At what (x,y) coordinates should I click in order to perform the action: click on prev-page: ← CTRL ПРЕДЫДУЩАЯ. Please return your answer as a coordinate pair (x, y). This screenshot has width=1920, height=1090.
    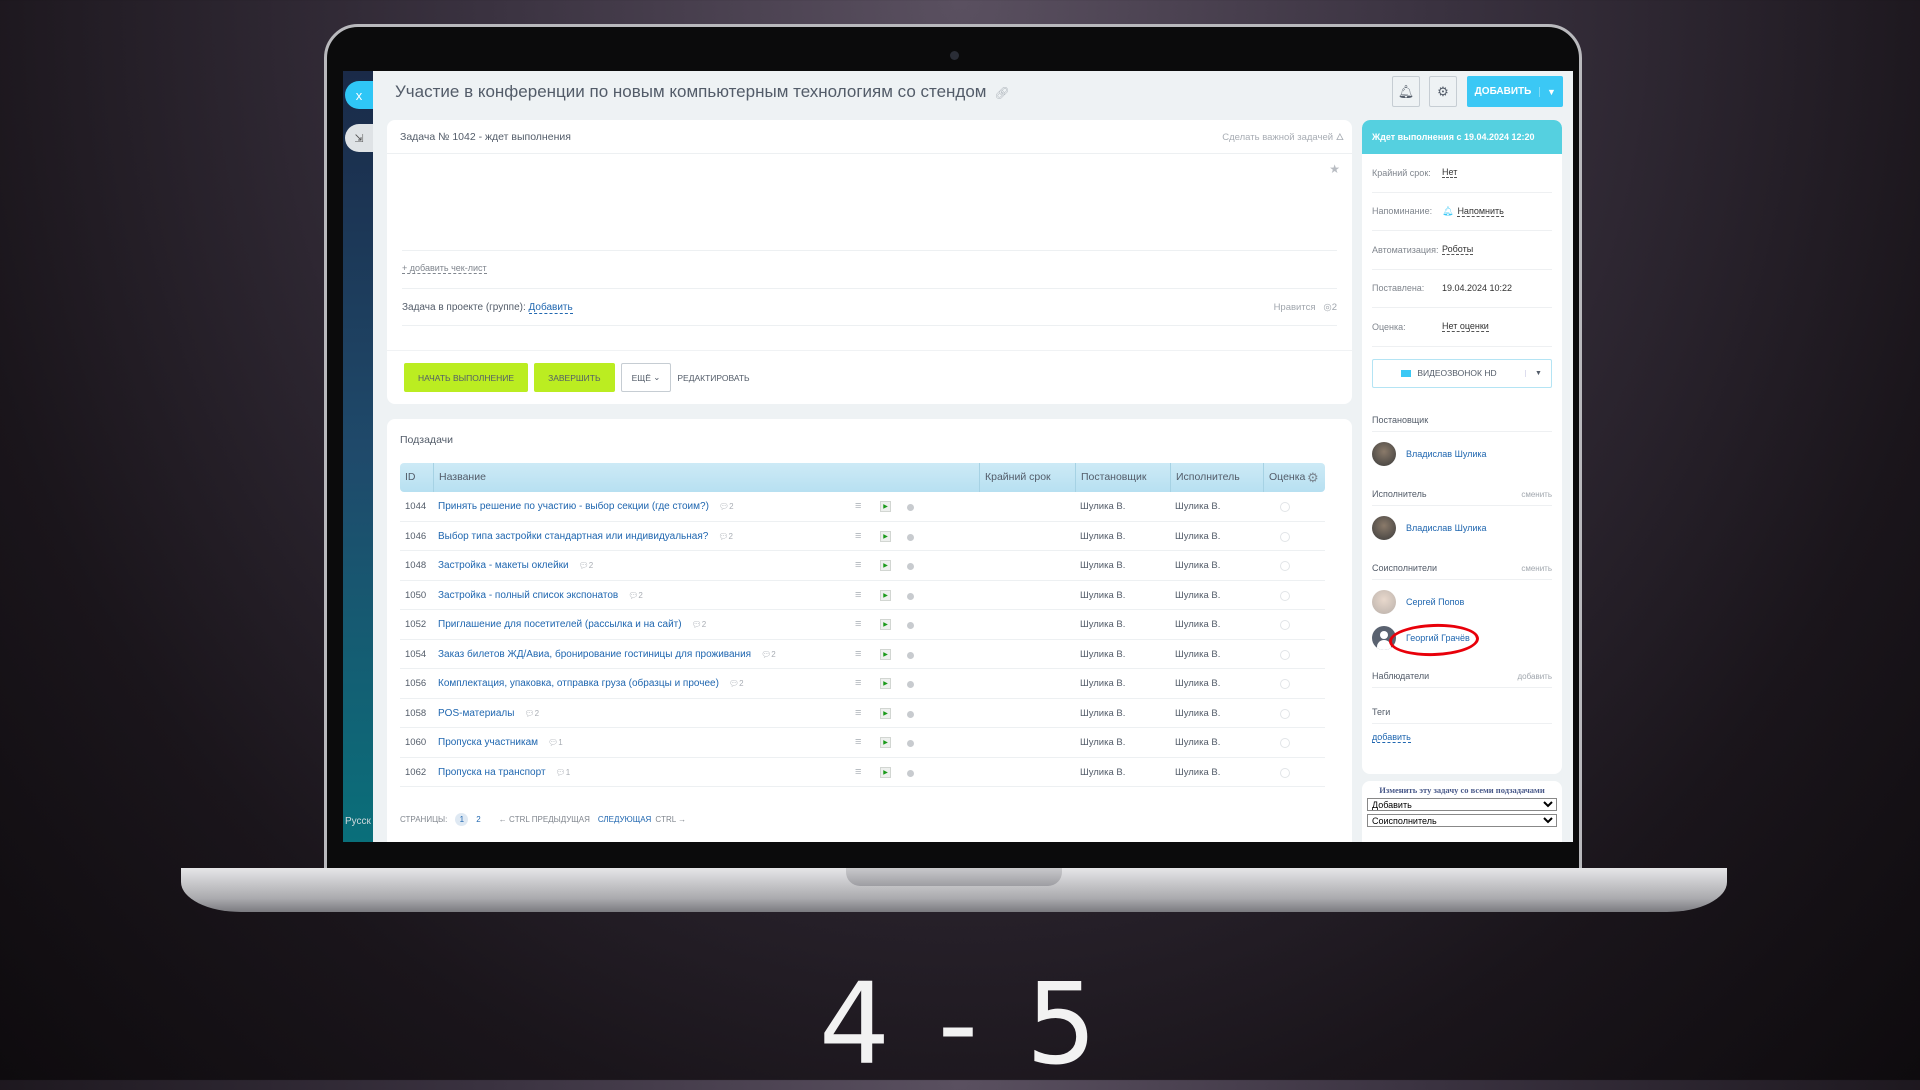
    Looking at the image, I should click on (544, 819).